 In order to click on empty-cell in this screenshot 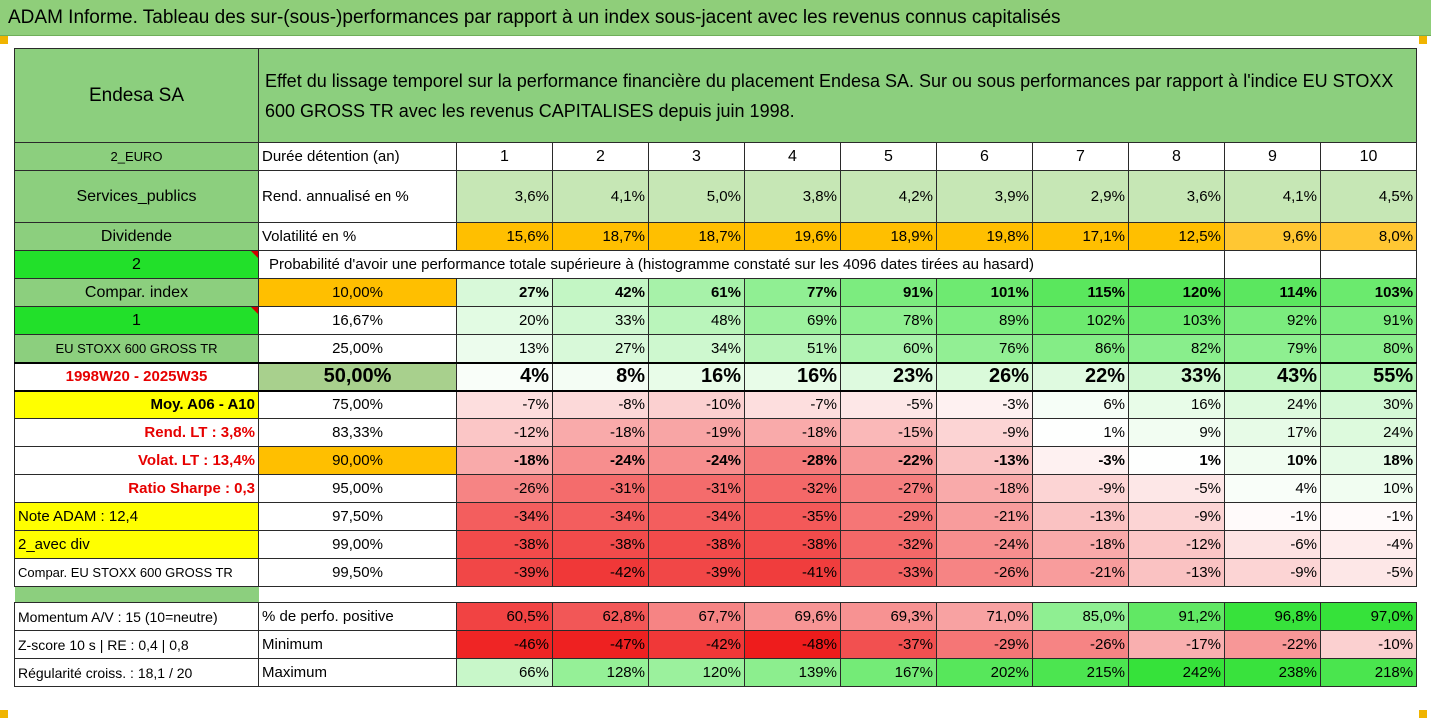, I will do `click(1368, 264)`.